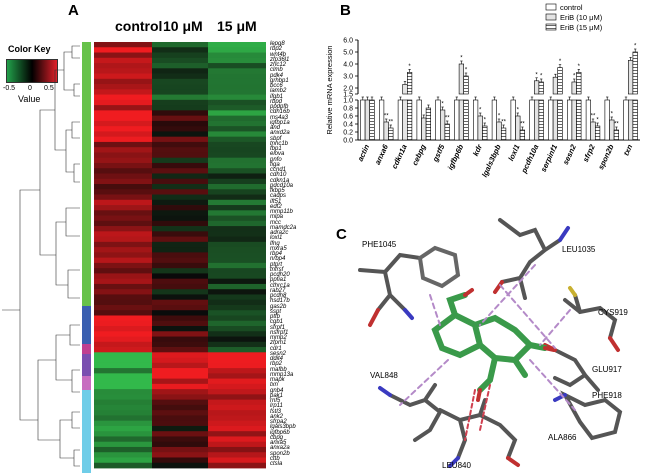 The image size is (650, 473). Describe the element at coordinates (278, 259) in the screenshot. I see `gene-label: nrbp4` at that location.